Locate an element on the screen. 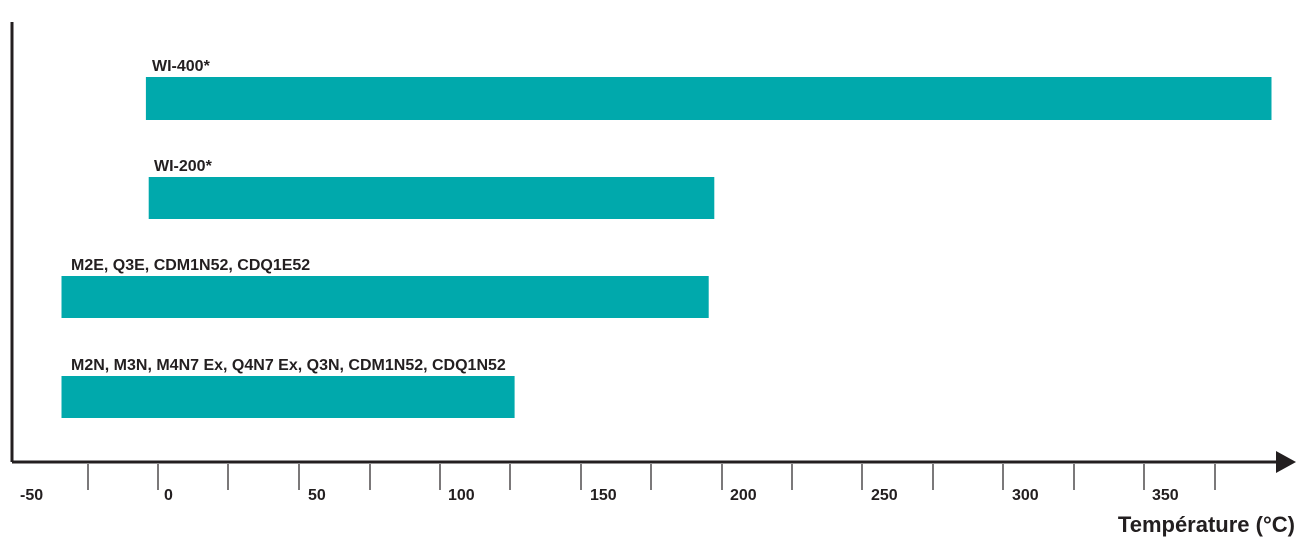 This screenshot has width=1301, height=537. x-tick-label-6: 250 is located at coordinates (884, 495).